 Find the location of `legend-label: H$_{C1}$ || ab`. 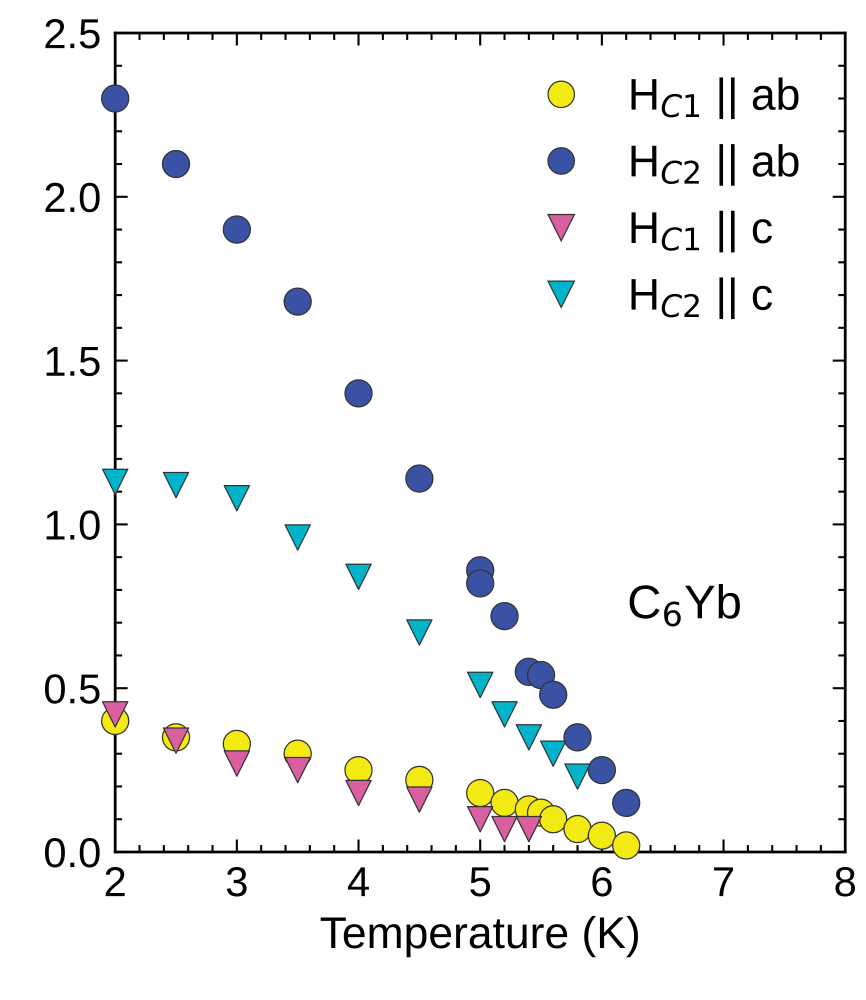

legend-label: H$_{C1}$ || ab is located at coordinates (715, 98).